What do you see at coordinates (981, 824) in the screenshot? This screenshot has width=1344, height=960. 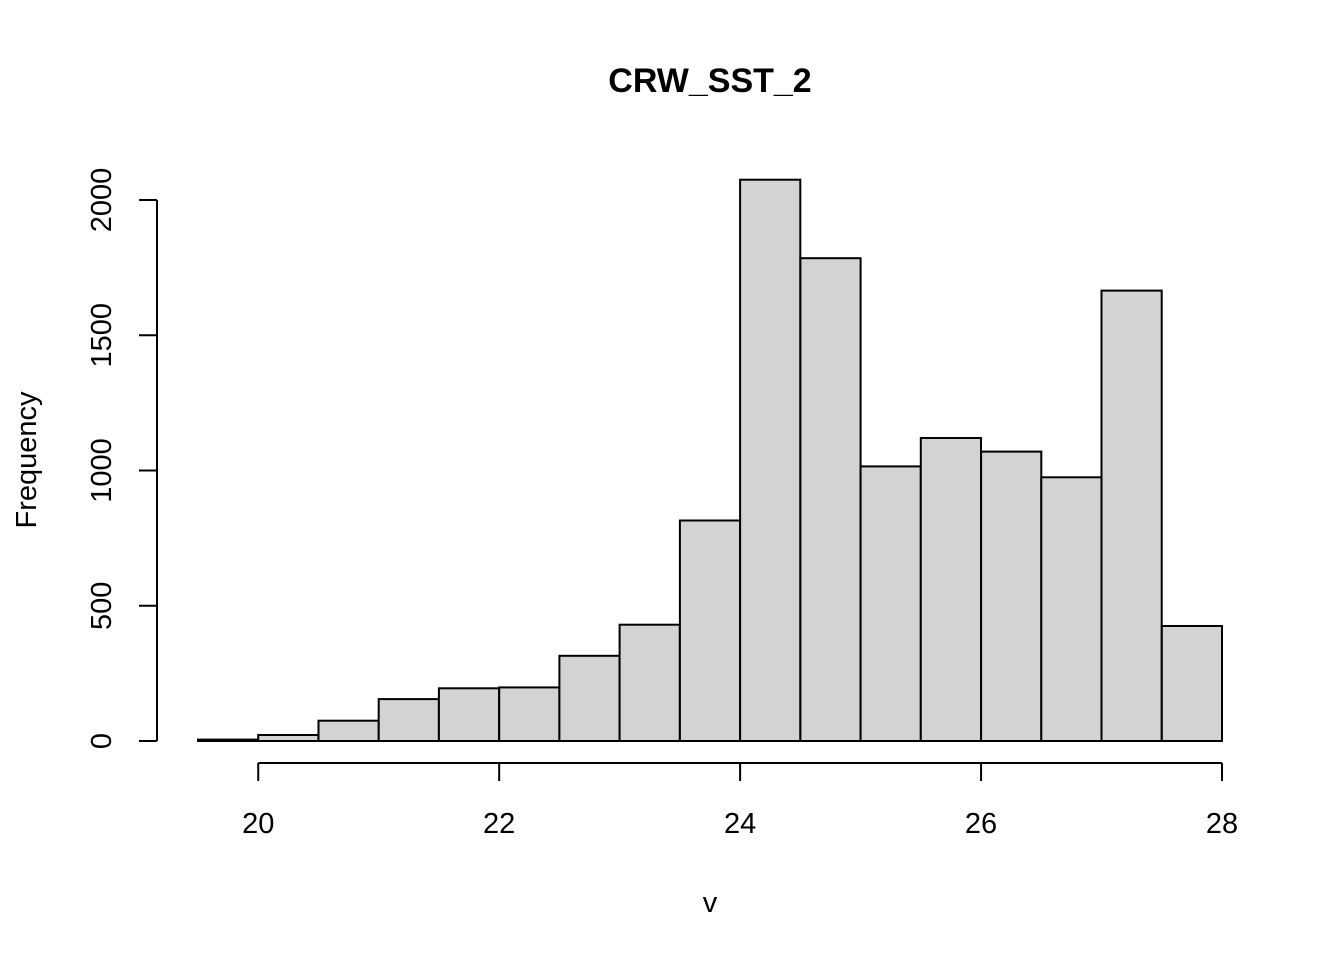 I see `x-tick-label: 26` at bounding box center [981, 824].